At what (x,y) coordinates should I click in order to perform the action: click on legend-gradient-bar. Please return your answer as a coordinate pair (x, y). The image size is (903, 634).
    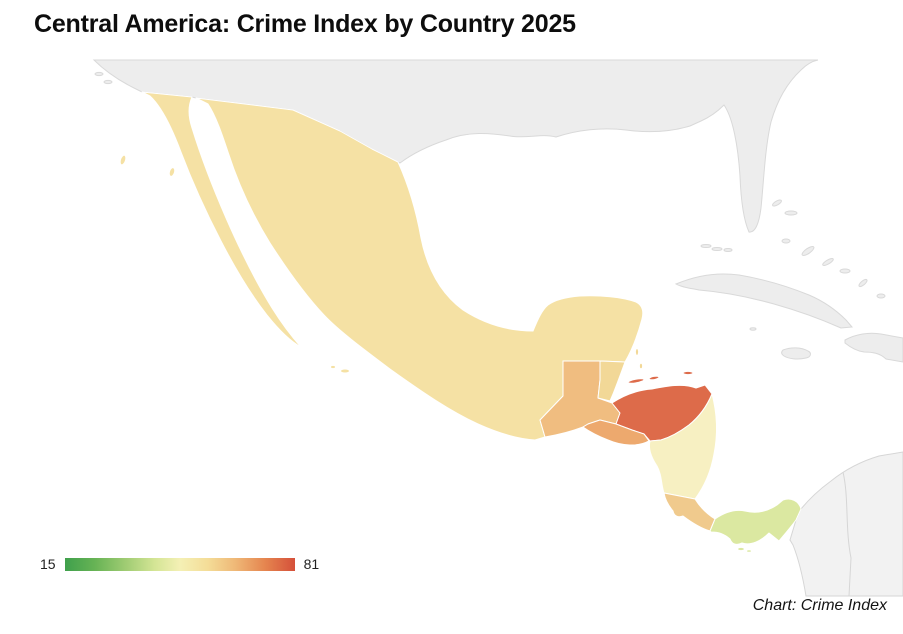
    Looking at the image, I should click on (179, 564).